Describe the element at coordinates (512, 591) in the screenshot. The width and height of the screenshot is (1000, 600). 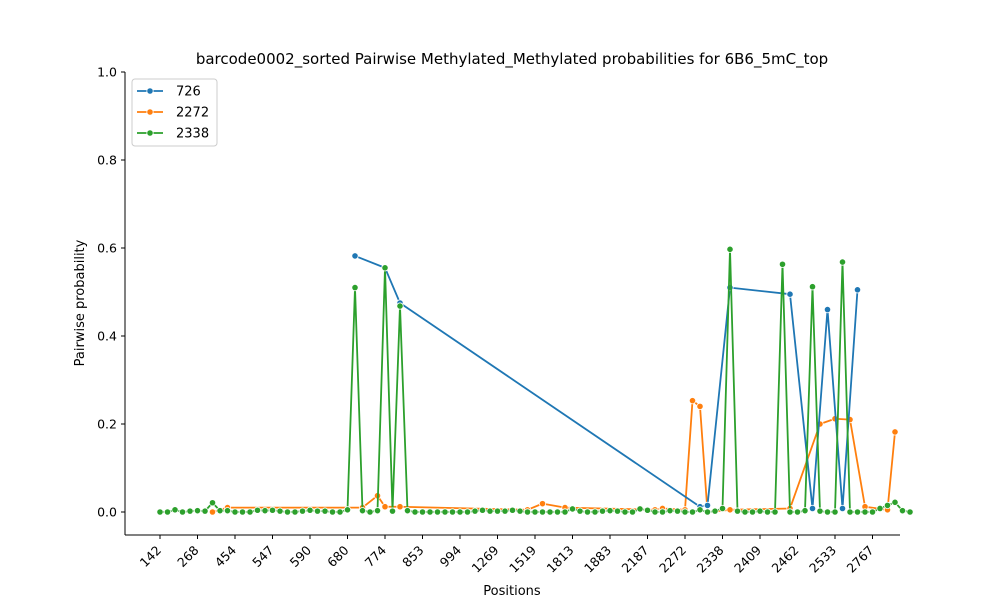
I see `x-axis-label: Positions` at that location.